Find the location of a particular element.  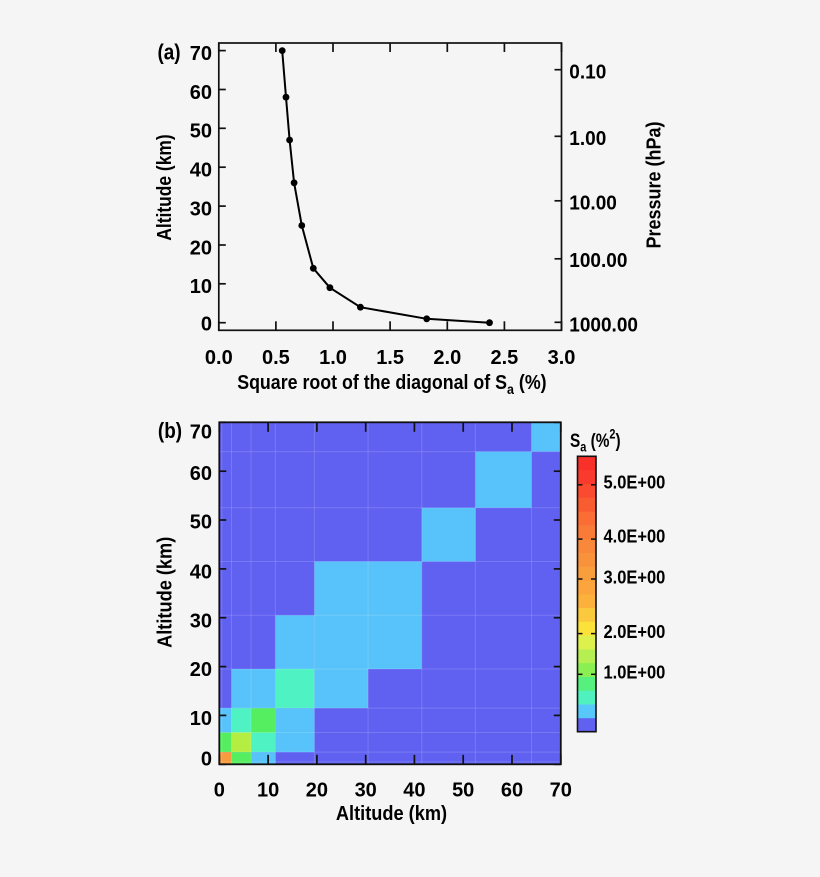

svg-text: 1.0E+00 is located at coordinates (635, 672).